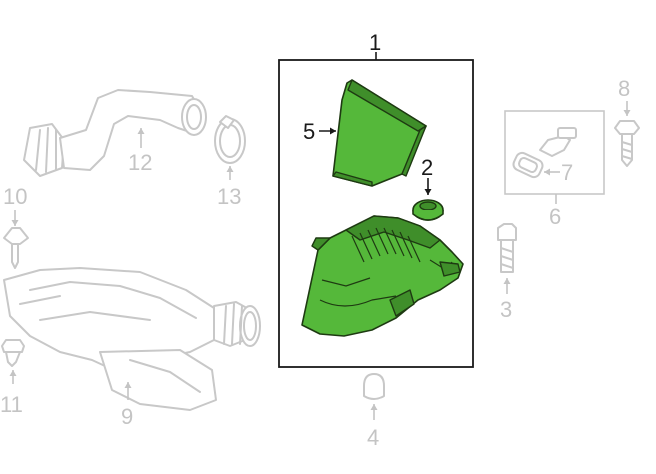 The image size is (656, 474). I want to click on callout-2: 2, so click(427, 167).